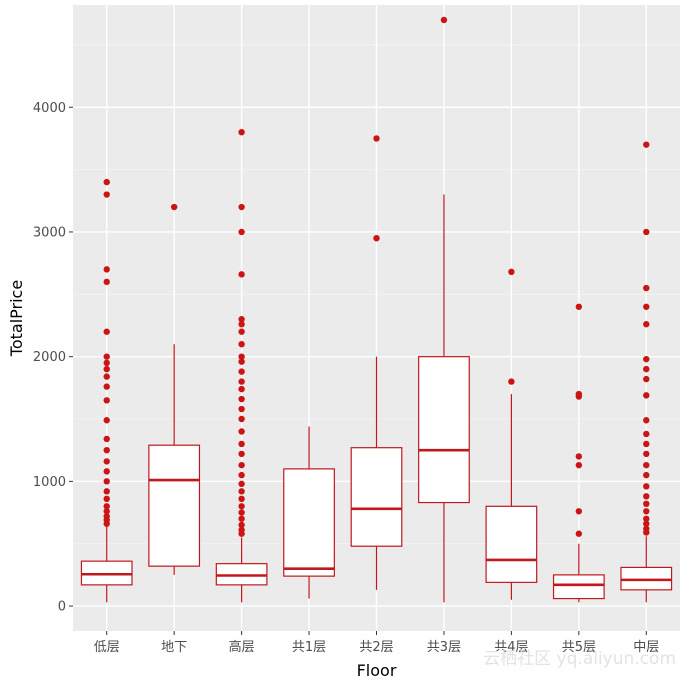  I want to click on x-axis-title: Floor, so click(377, 670).